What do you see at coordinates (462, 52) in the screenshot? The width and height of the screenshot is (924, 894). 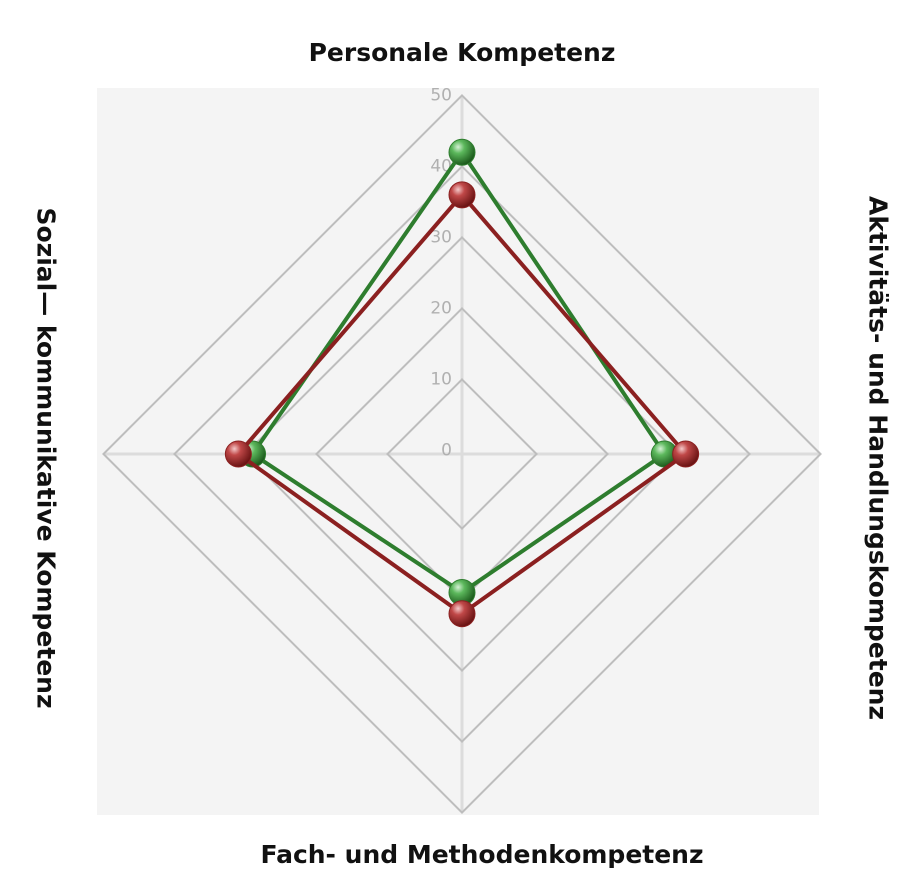 I see `axis-title-personale-kompetenz: Personale Kompetenz` at bounding box center [462, 52].